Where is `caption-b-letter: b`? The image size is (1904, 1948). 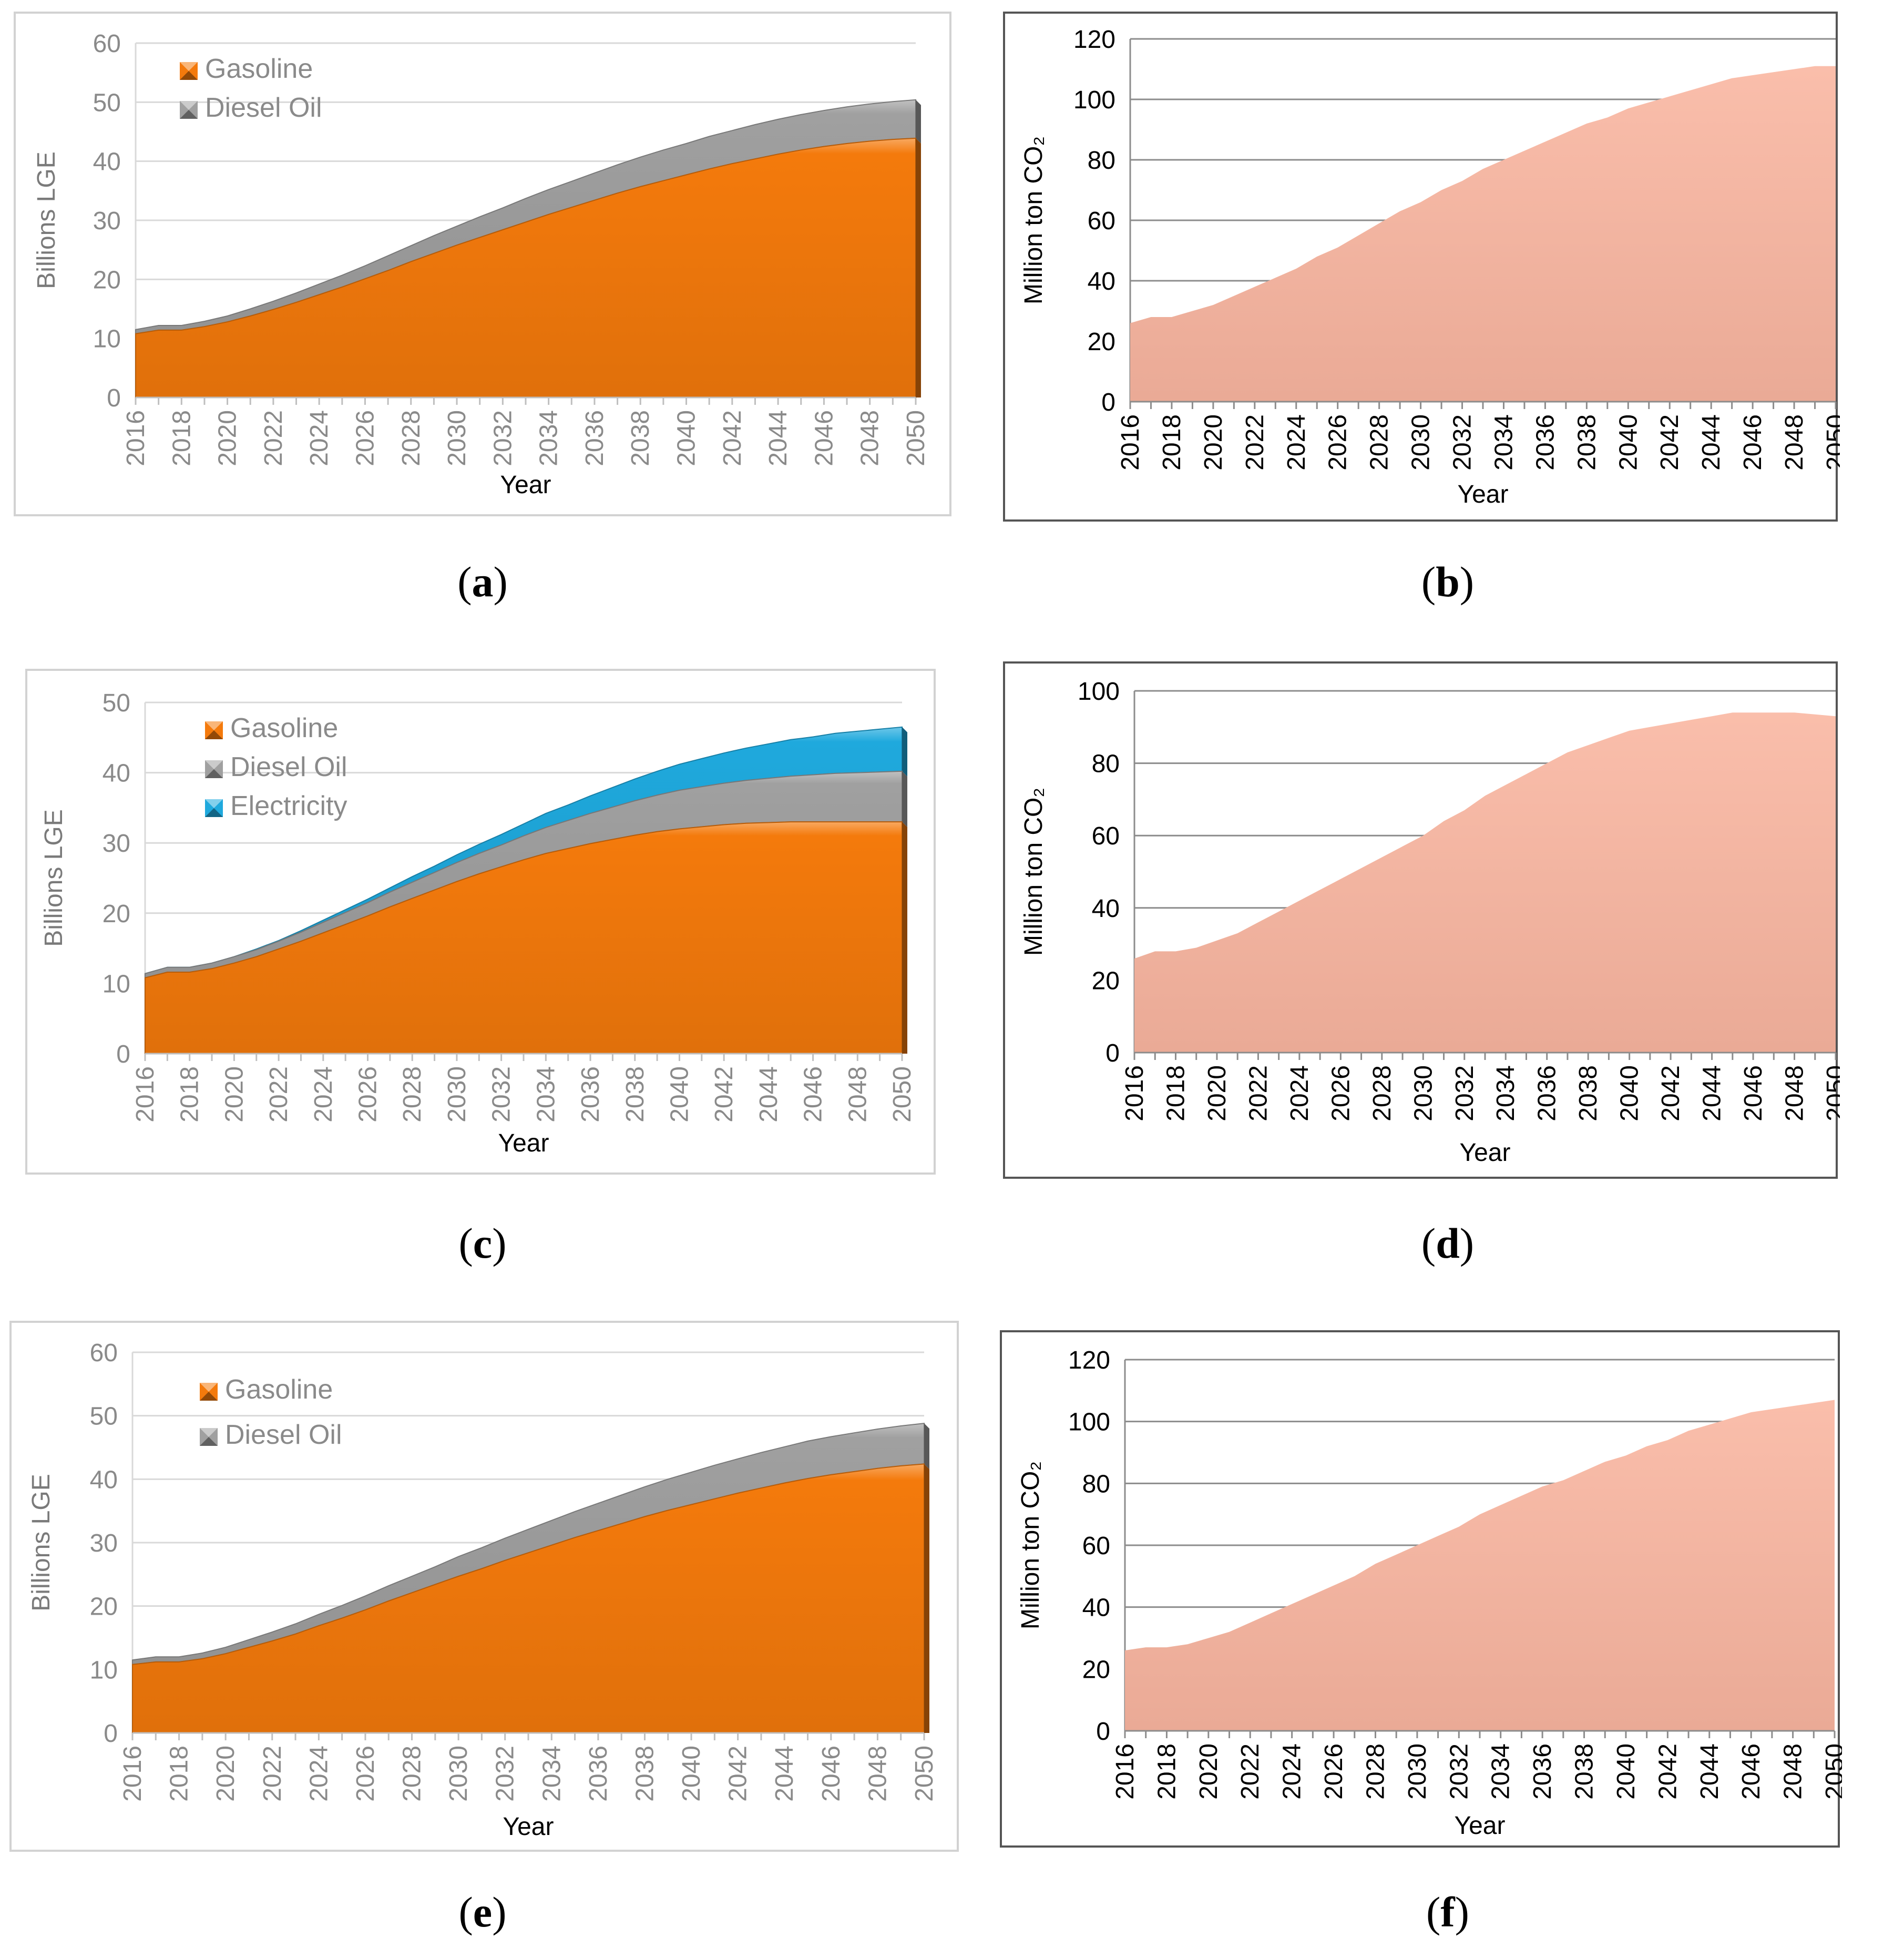
caption-b-letter: b is located at coordinates (1448, 582).